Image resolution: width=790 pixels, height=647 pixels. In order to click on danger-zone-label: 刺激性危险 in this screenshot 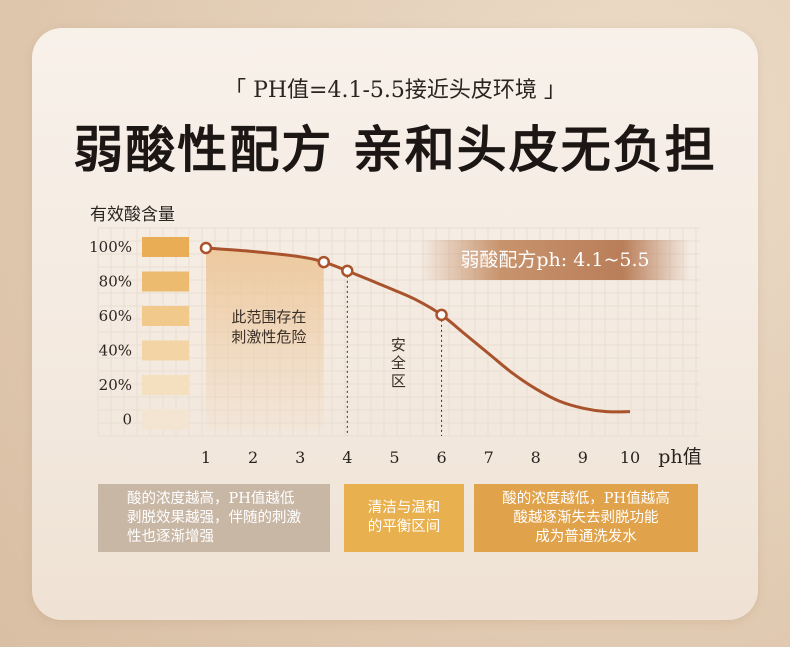, I will do `click(268, 337)`.